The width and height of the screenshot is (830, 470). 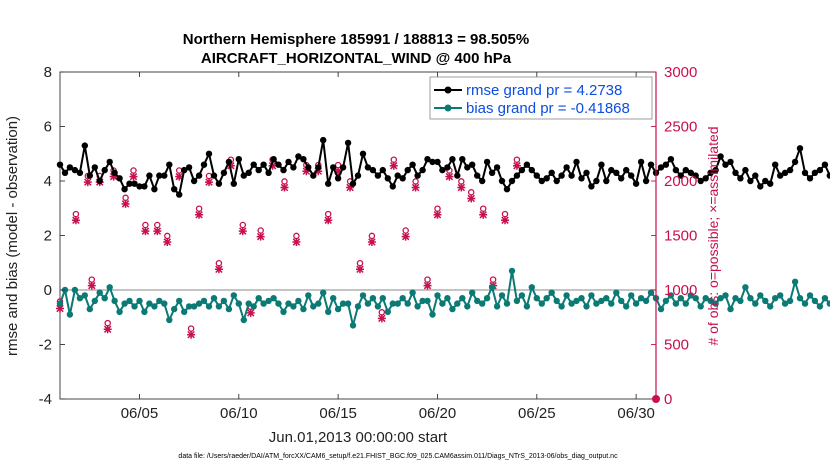 What do you see at coordinates (48, 127) in the screenshot?
I see `y-tick-label: 6` at bounding box center [48, 127].